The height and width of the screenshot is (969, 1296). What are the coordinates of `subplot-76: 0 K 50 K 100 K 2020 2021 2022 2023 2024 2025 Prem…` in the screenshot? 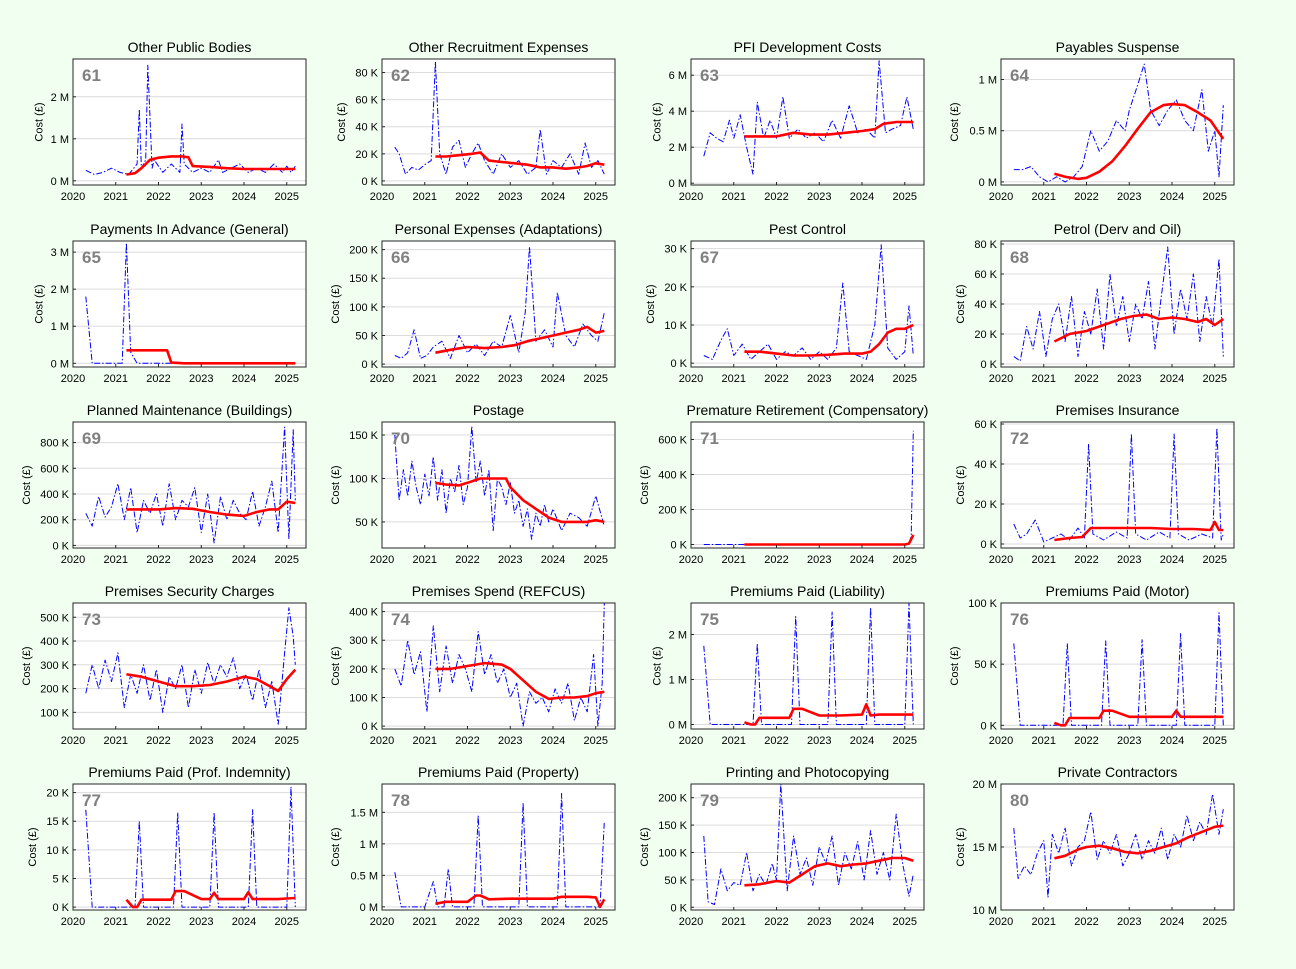 It's located at (1092, 665).